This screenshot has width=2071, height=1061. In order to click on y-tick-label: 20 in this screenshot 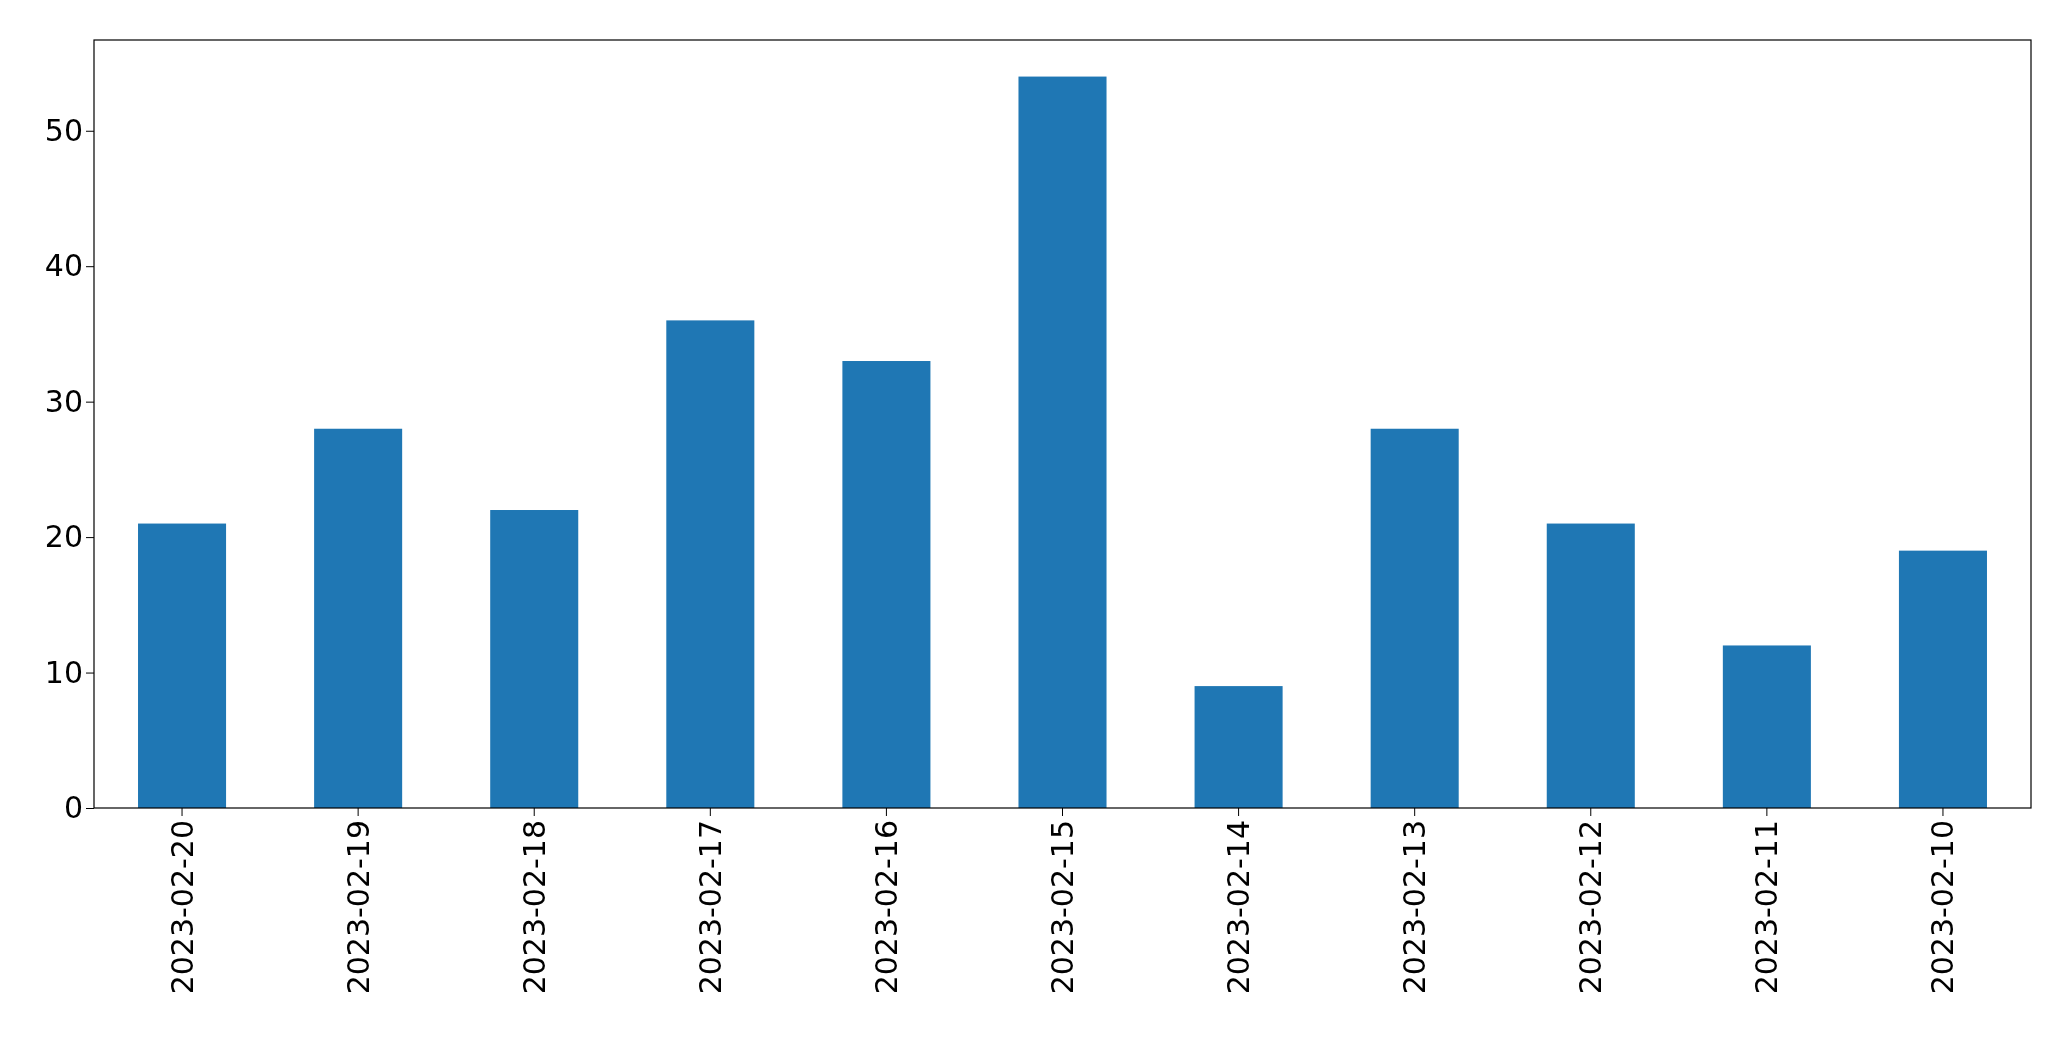, I will do `click(63, 537)`.